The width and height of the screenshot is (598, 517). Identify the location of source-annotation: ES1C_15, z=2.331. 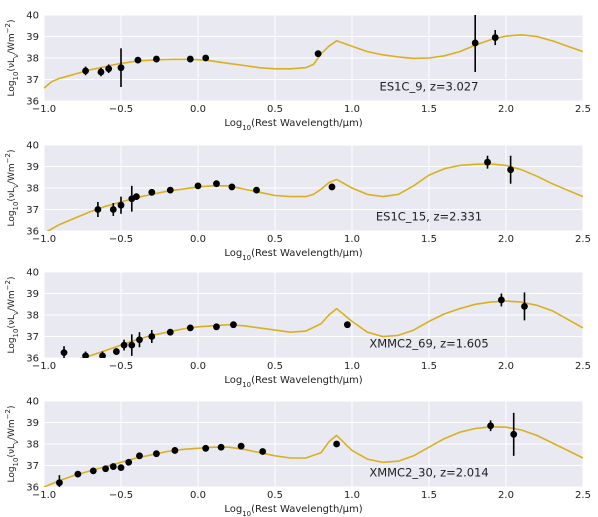
(429, 216).